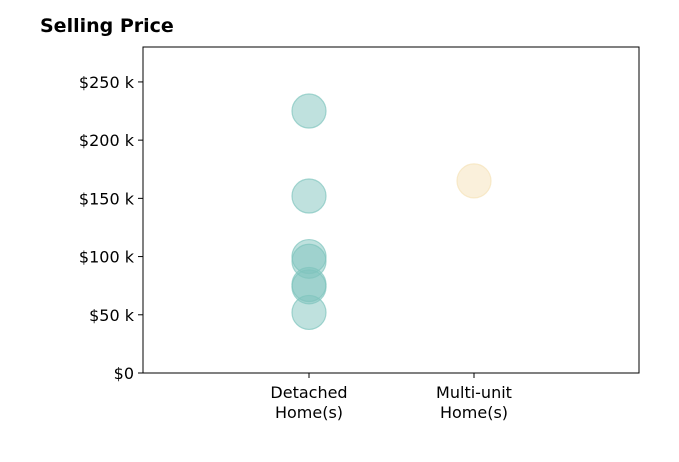 This screenshot has width=679, height=462. Describe the element at coordinates (107, 257) in the screenshot. I see `y-tick-label: $100 k` at that location.